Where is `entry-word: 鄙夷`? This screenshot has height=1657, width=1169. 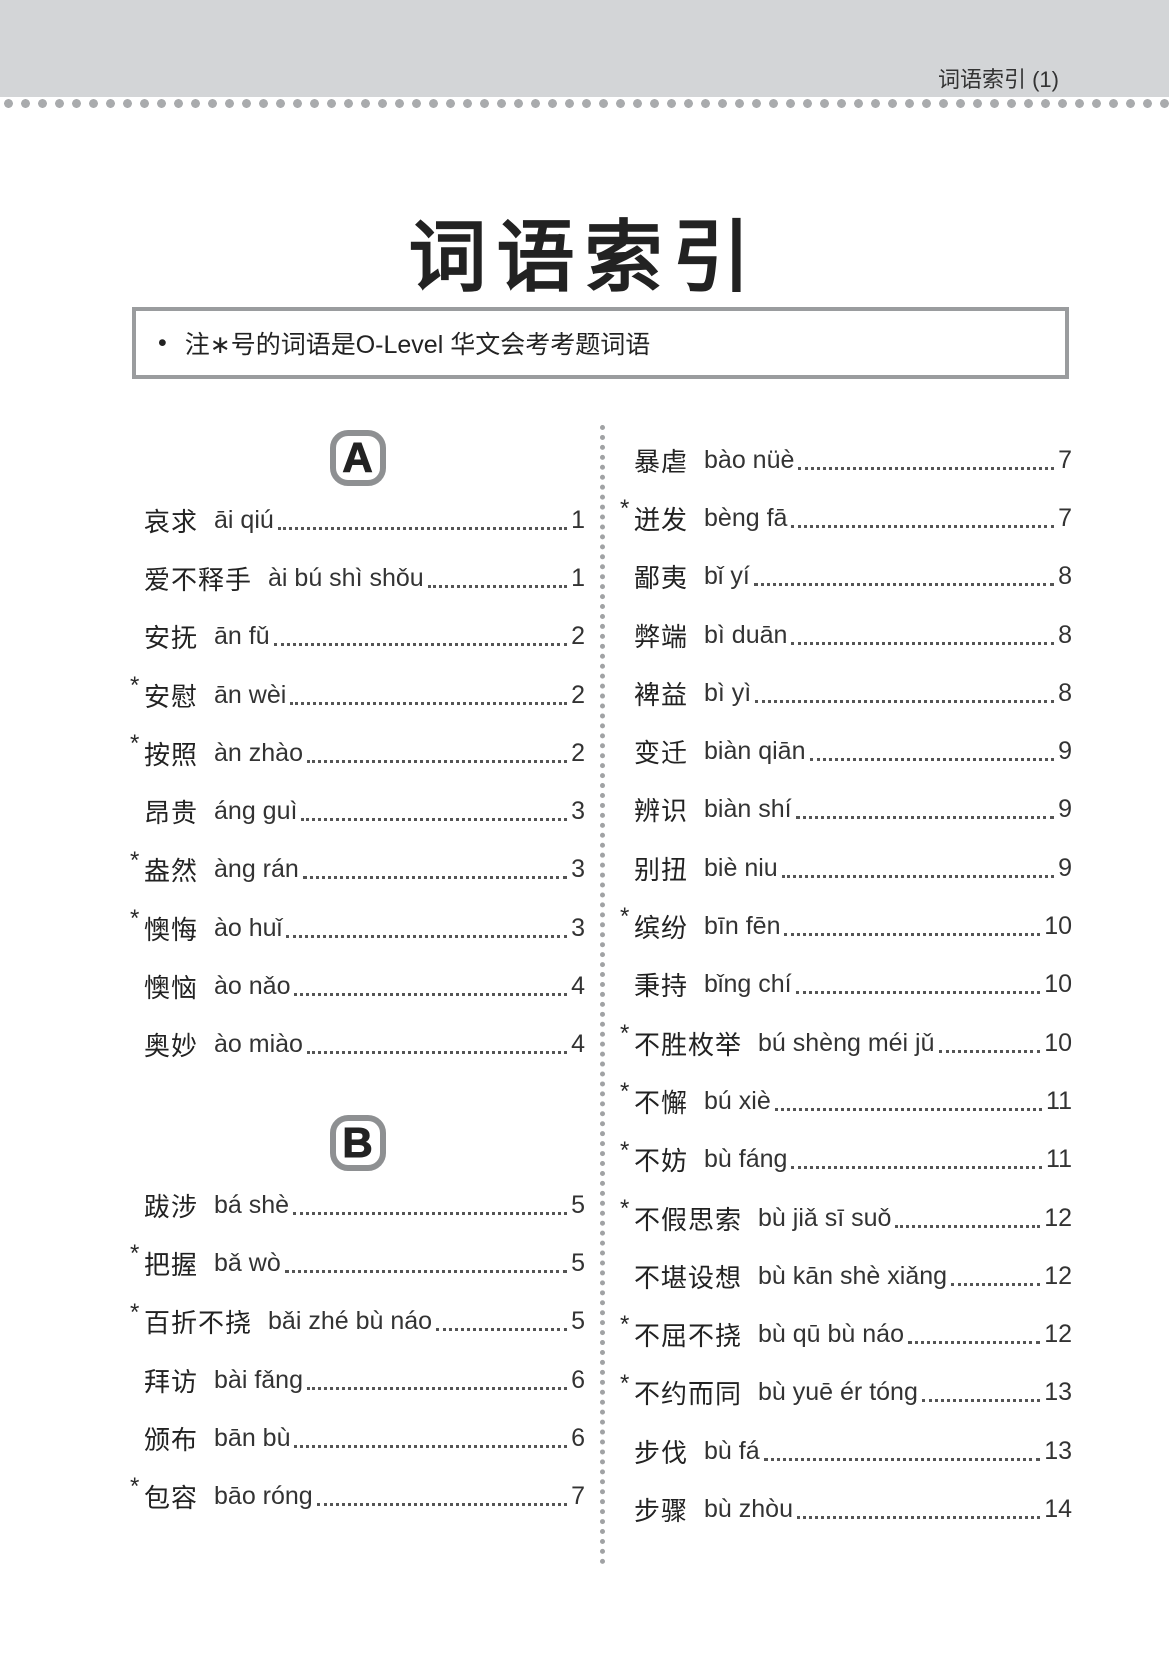 entry-word: 鄙夷 is located at coordinates (661, 578).